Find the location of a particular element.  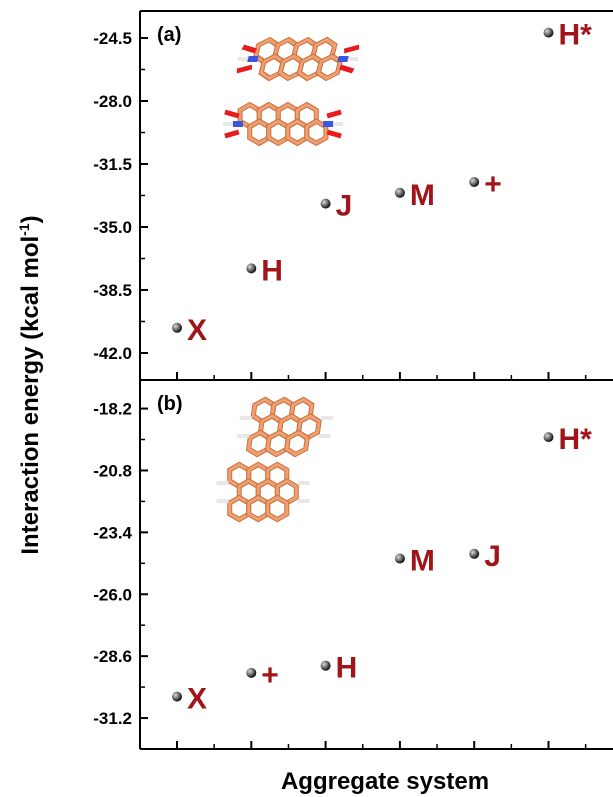

x-axis-title: Aggregate system is located at coordinates (385, 781).